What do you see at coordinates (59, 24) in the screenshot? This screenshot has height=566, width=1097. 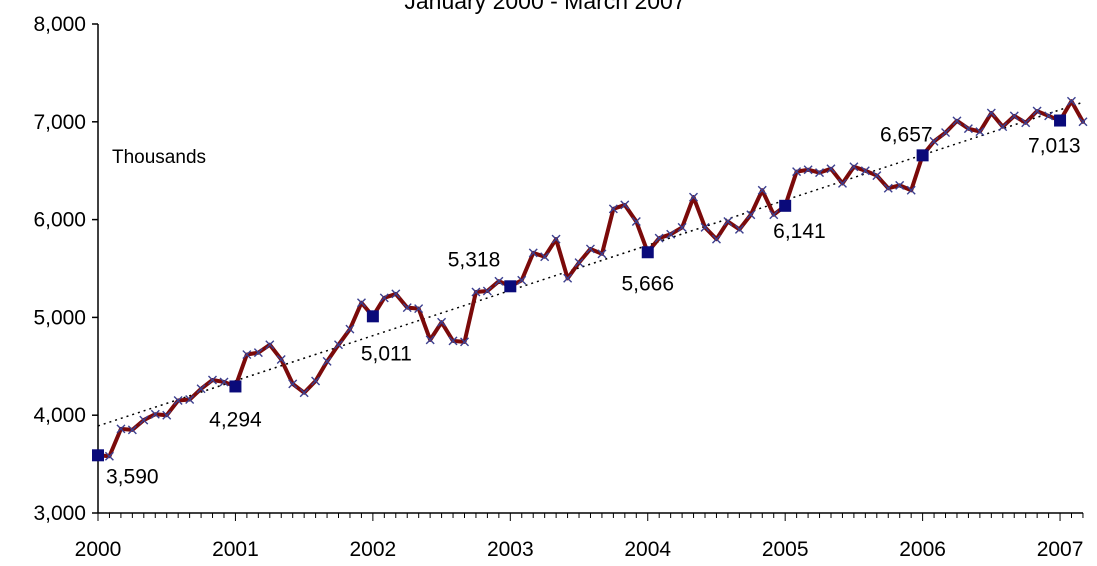 I see `y-tick-label: 8,000` at bounding box center [59, 24].